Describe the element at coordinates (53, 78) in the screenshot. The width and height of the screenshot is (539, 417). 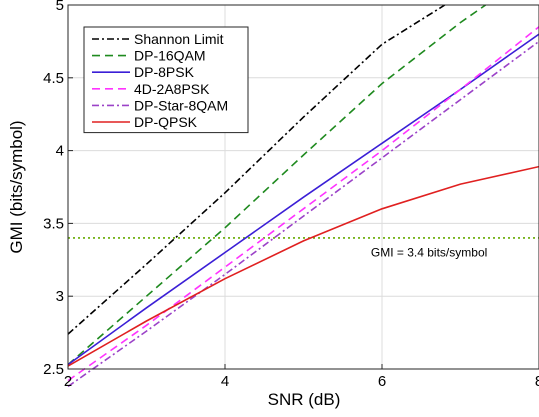
I see `y-tick-label: 4.5` at that location.